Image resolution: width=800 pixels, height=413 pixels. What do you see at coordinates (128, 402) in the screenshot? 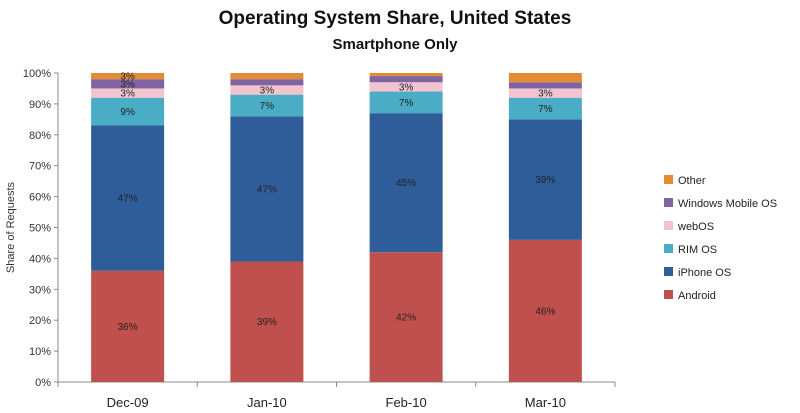
I see `x-tick-label: Dec-09` at bounding box center [128, 402].